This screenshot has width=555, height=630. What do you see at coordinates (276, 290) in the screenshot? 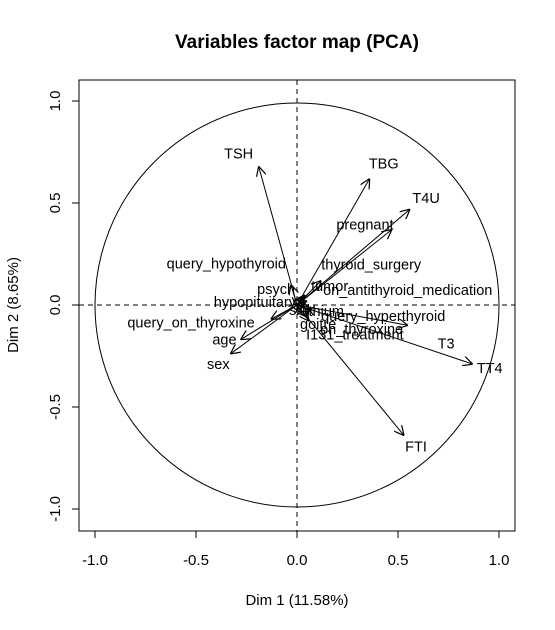
I see `label-psych: psych` at bounding box center [276, 290].